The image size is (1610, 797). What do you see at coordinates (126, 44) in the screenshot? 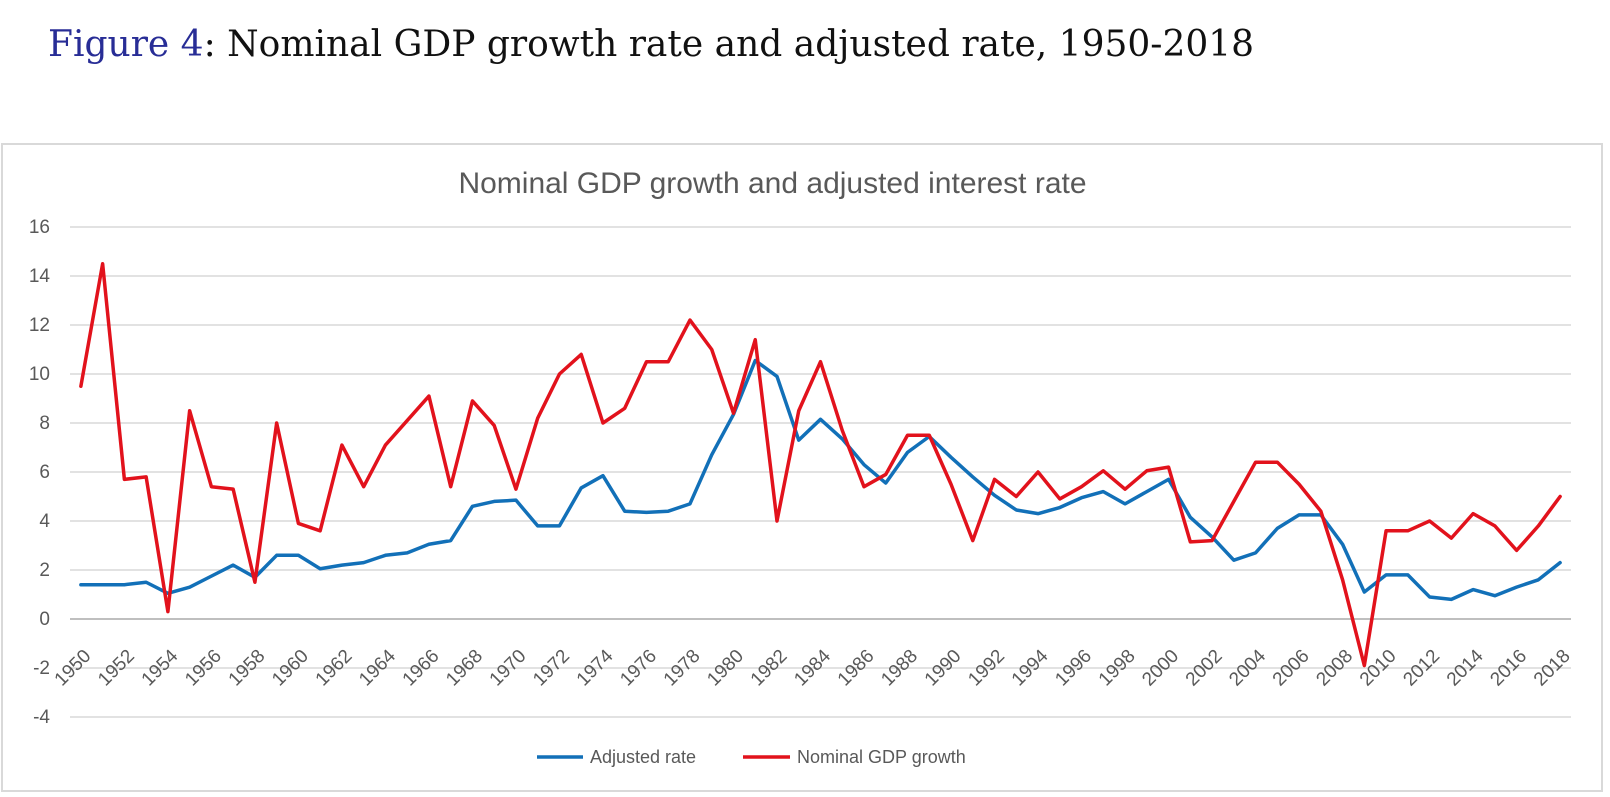
I see `figure-number-label: Figure 4` at bounding box center [126, 44].